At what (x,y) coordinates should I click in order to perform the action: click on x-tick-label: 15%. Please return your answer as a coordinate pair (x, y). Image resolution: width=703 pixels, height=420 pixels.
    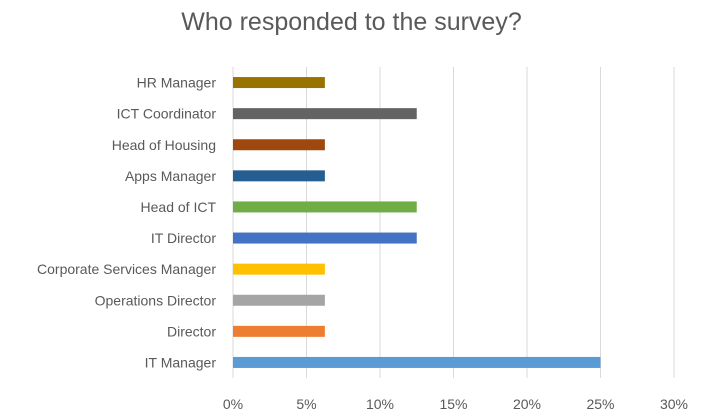
    Looking at the image, I should click on (453, 404).